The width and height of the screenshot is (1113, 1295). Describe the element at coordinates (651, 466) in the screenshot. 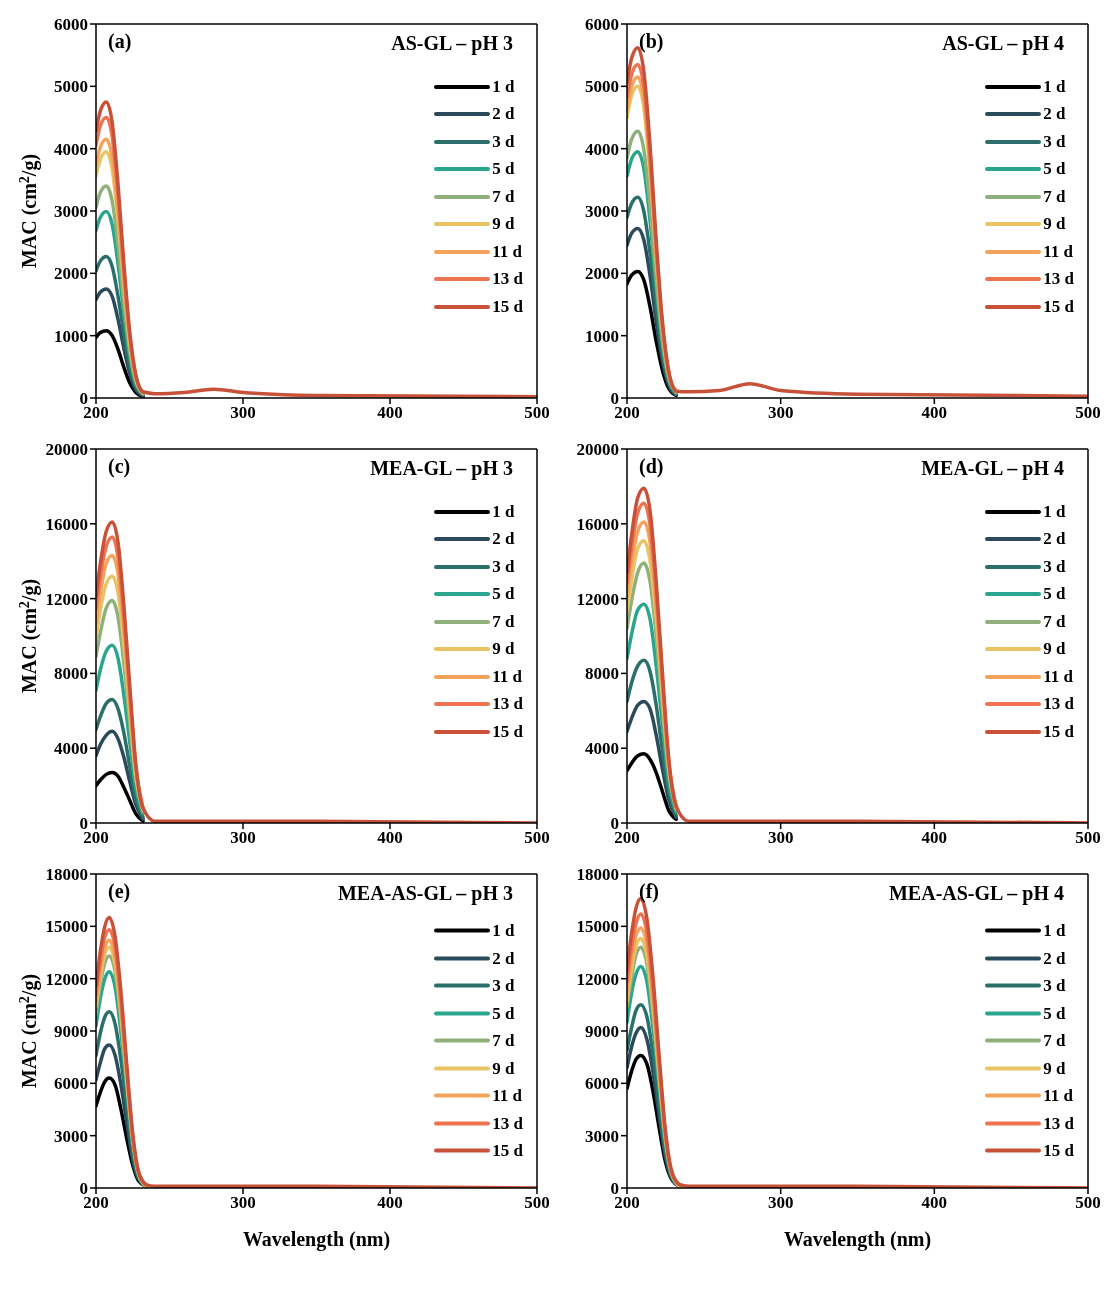

I see `annotation: (d)` at that location.